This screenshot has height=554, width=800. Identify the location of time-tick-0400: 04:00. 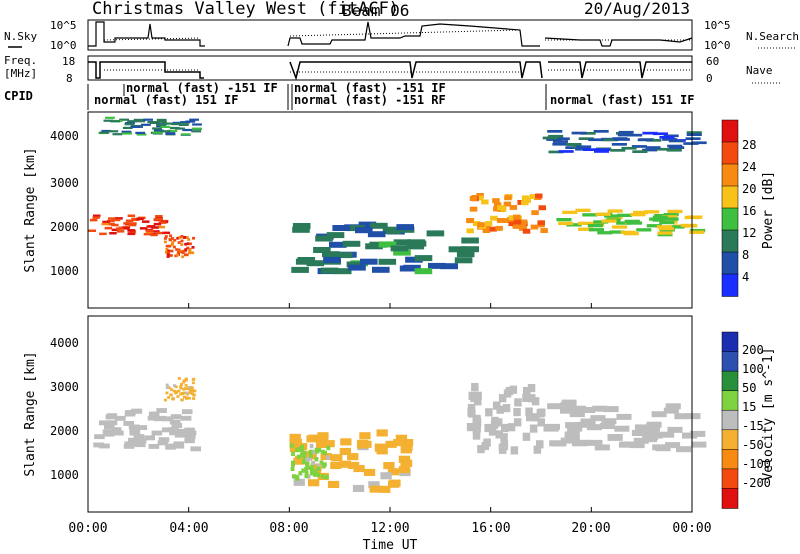
(188, 528).